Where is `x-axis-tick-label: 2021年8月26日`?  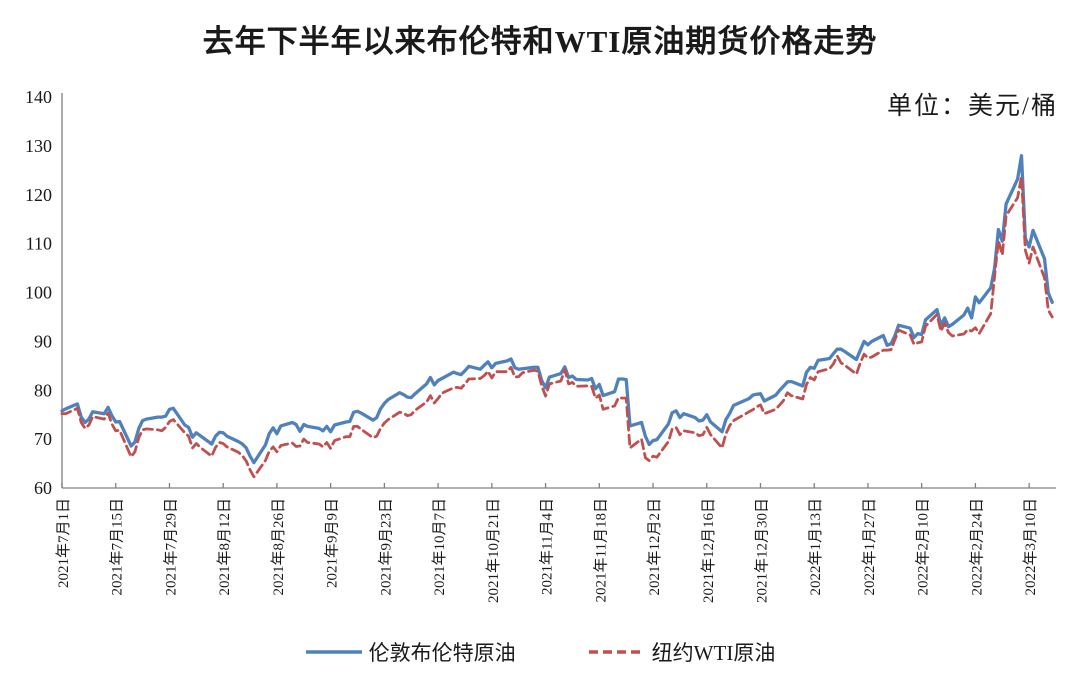
x-axis-tick-label: 2021年8月26日 is located at coordinates (278, 547).